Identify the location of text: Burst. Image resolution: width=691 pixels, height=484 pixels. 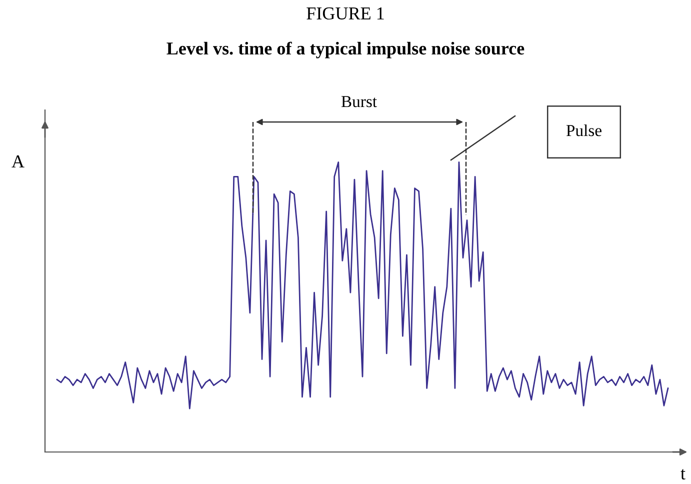
(359, 102).